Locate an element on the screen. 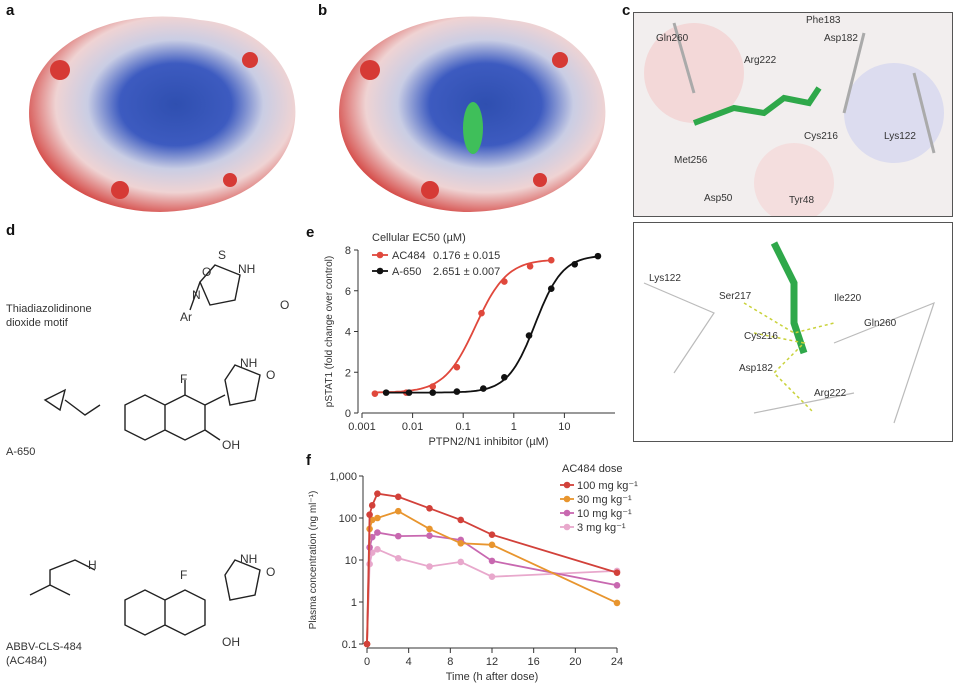 This screenshot has width=960, height=685. residue-label: Tyr48 is located at coordinates (802, 200).